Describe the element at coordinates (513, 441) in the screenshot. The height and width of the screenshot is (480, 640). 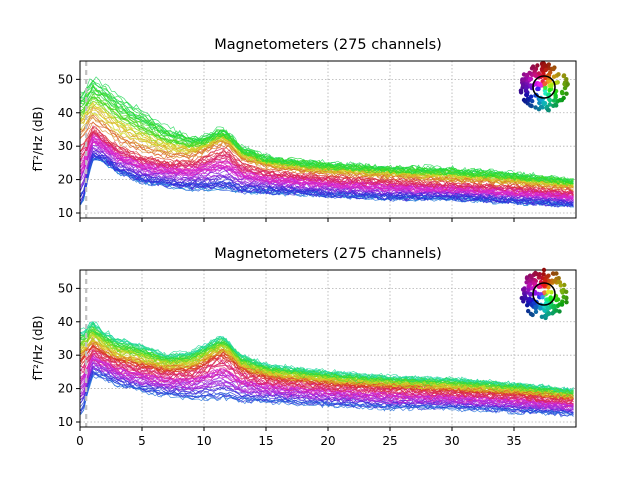
I see `x-tick-label: 35` at that location.